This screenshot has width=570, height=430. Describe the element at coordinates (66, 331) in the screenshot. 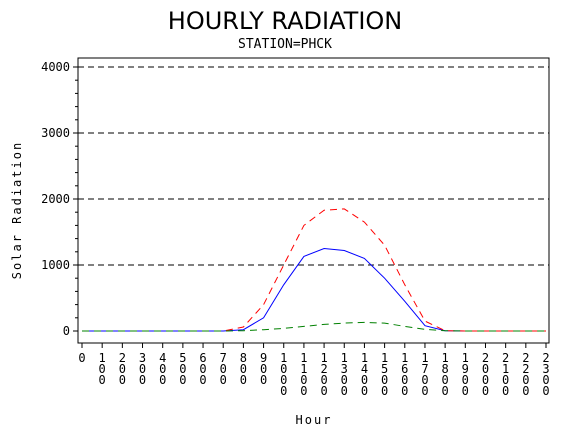

I see `y-tick-label: 0` at that location.